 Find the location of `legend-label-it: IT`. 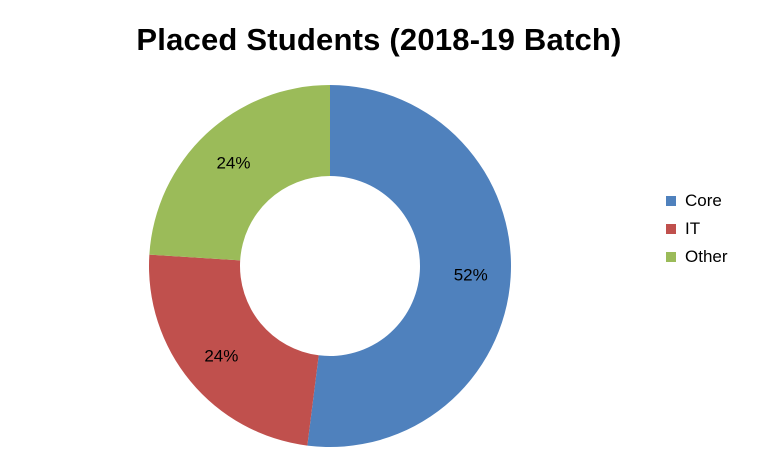

legend-label-it: IT is located at coordinates (693, 228).